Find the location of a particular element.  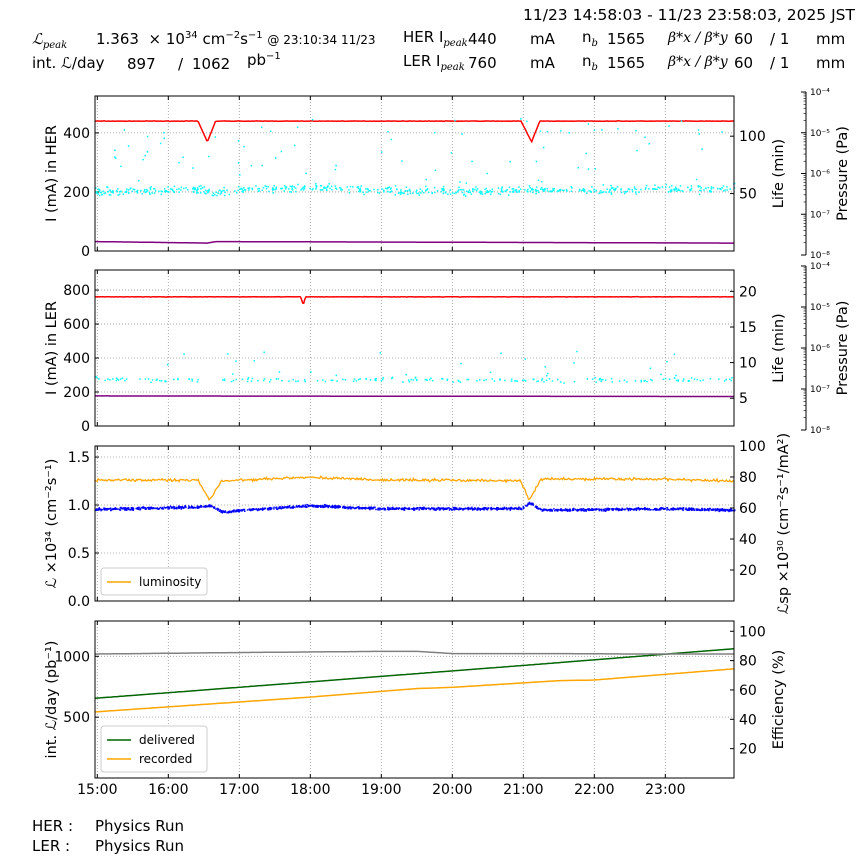

lpeak-exp: 34 is located at coordinates (191, 35).